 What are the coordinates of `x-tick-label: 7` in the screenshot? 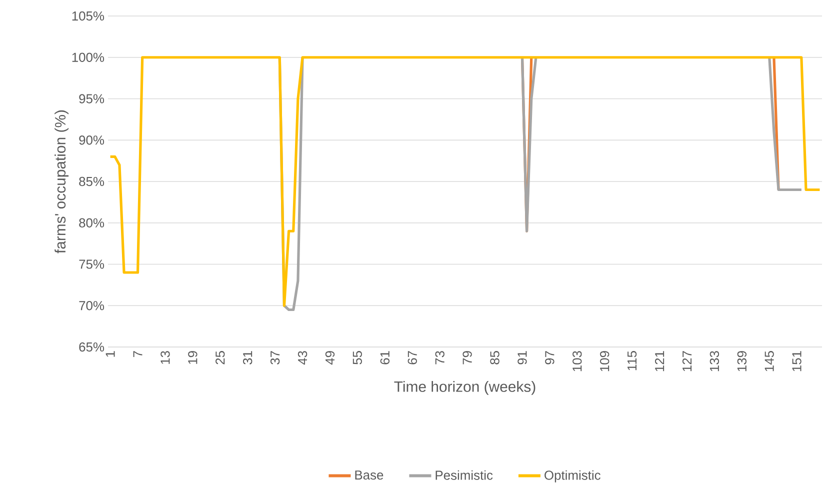 It's located at (137, 354).